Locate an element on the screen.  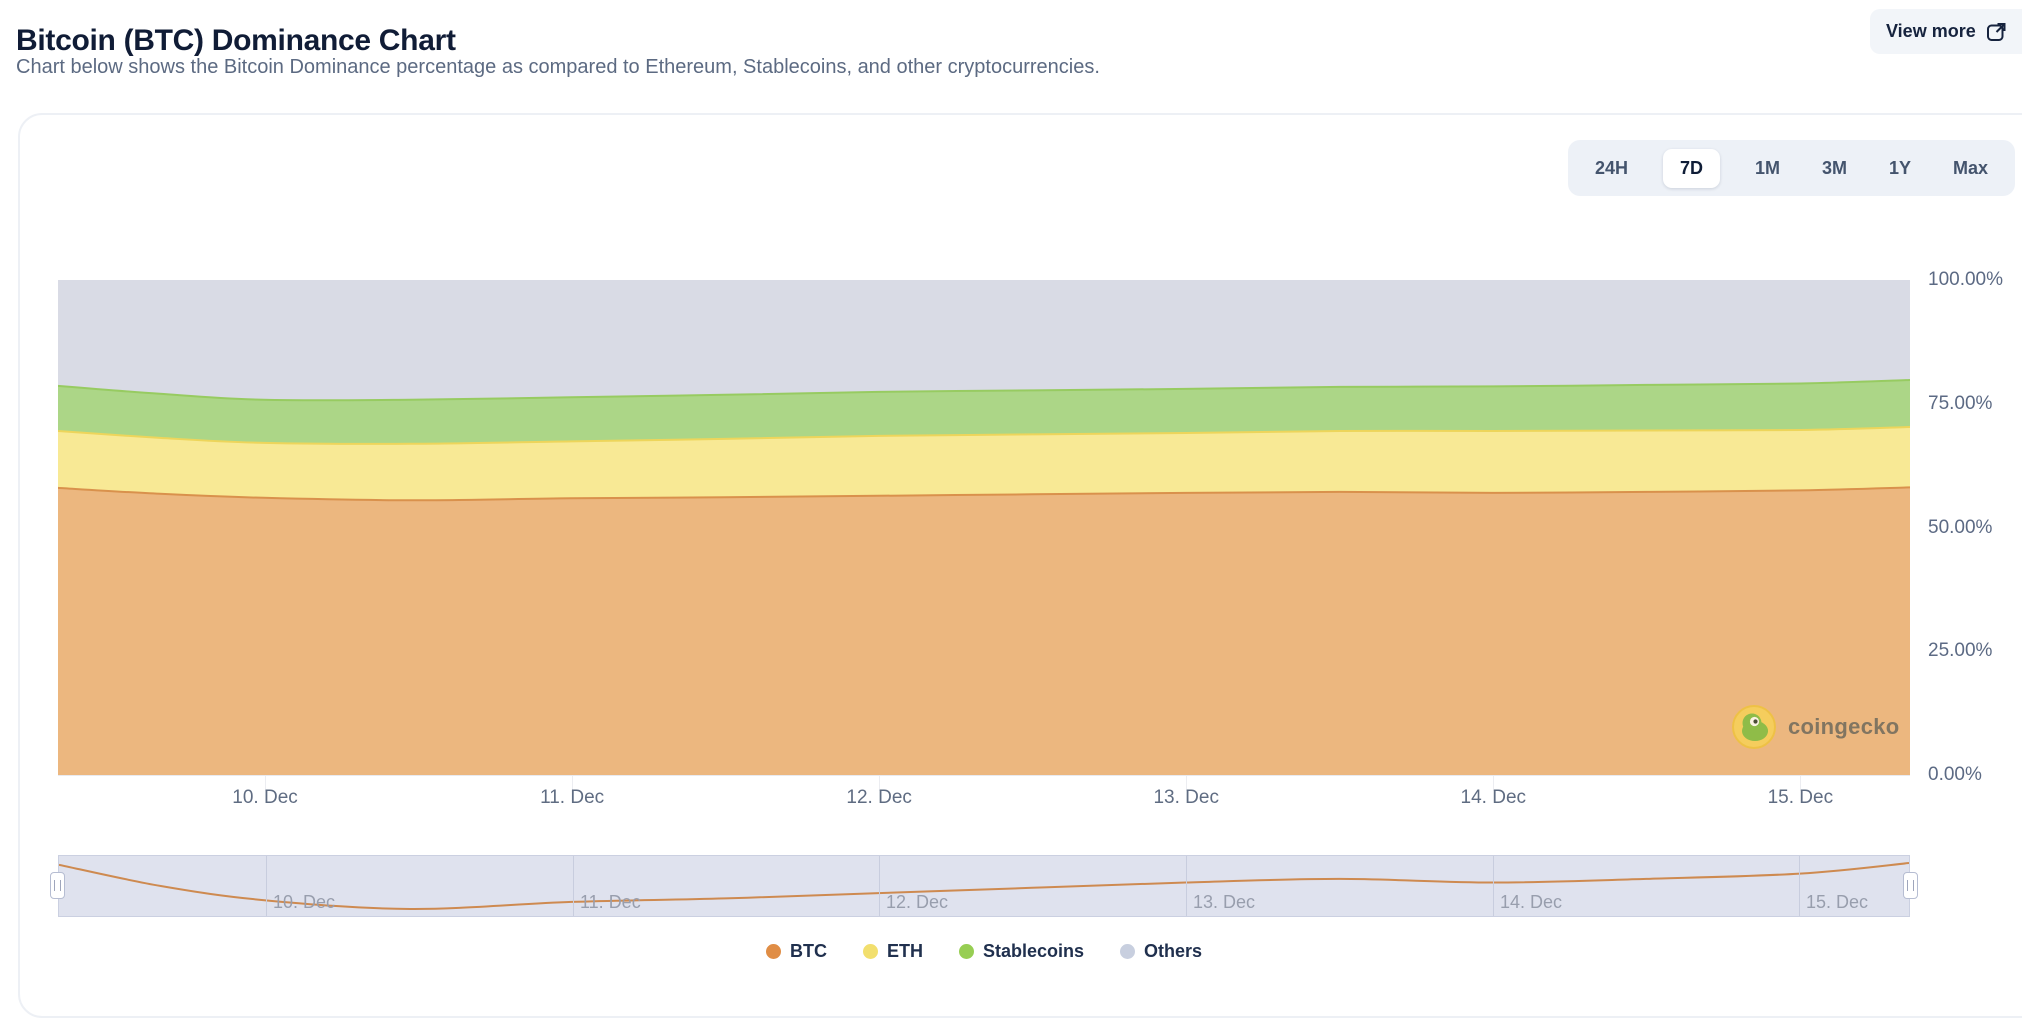
range-button-3m: 3M is located at coordinates (1834, 168).